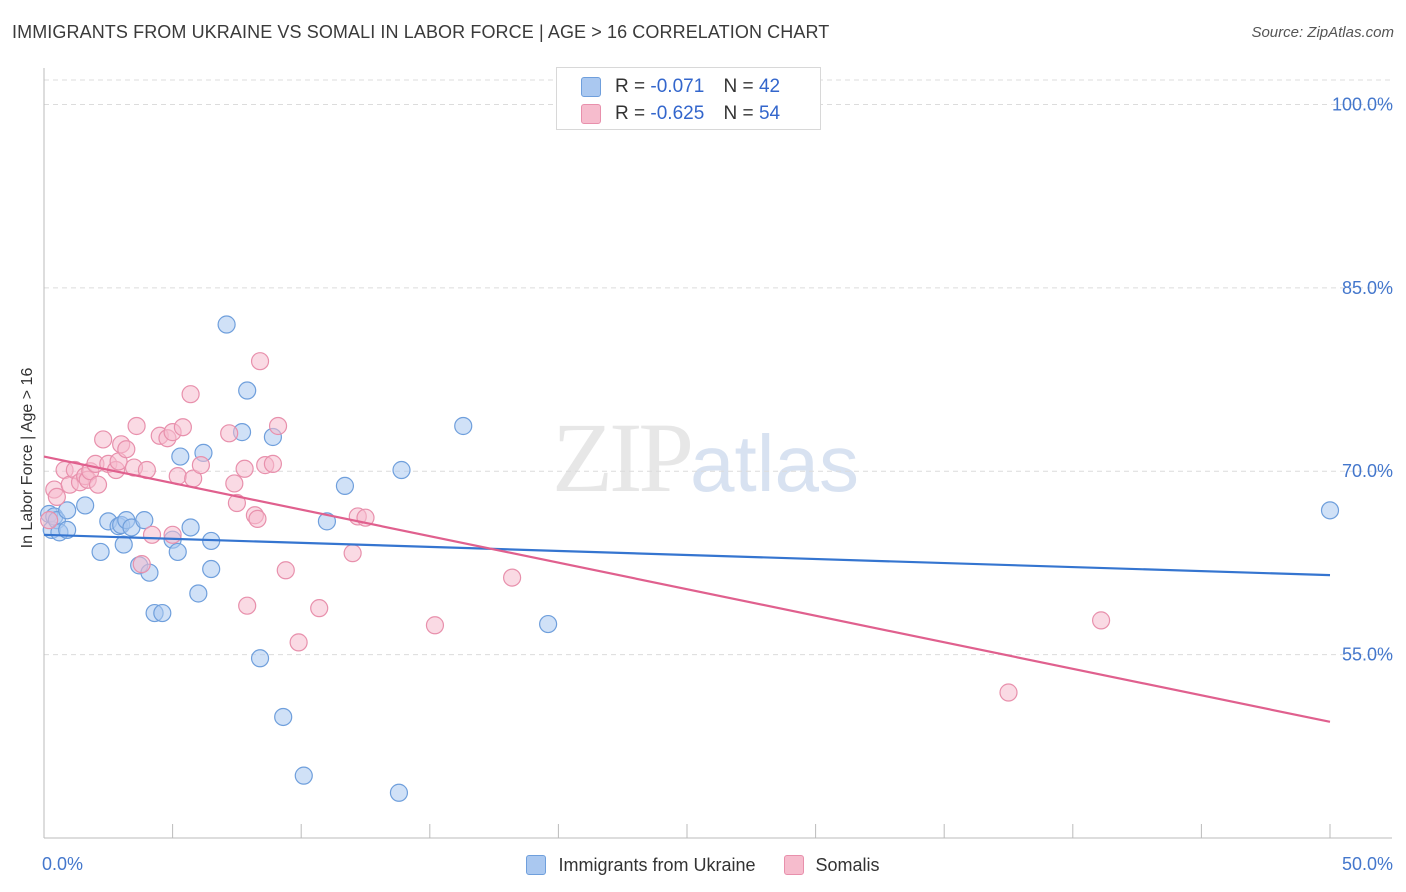 This screenshot has height=892, width=1406. Describe the element at coordinates (27, 458) in the screenshot. I see `y-axis-label: In Labor Force | Age > 16` at that location.